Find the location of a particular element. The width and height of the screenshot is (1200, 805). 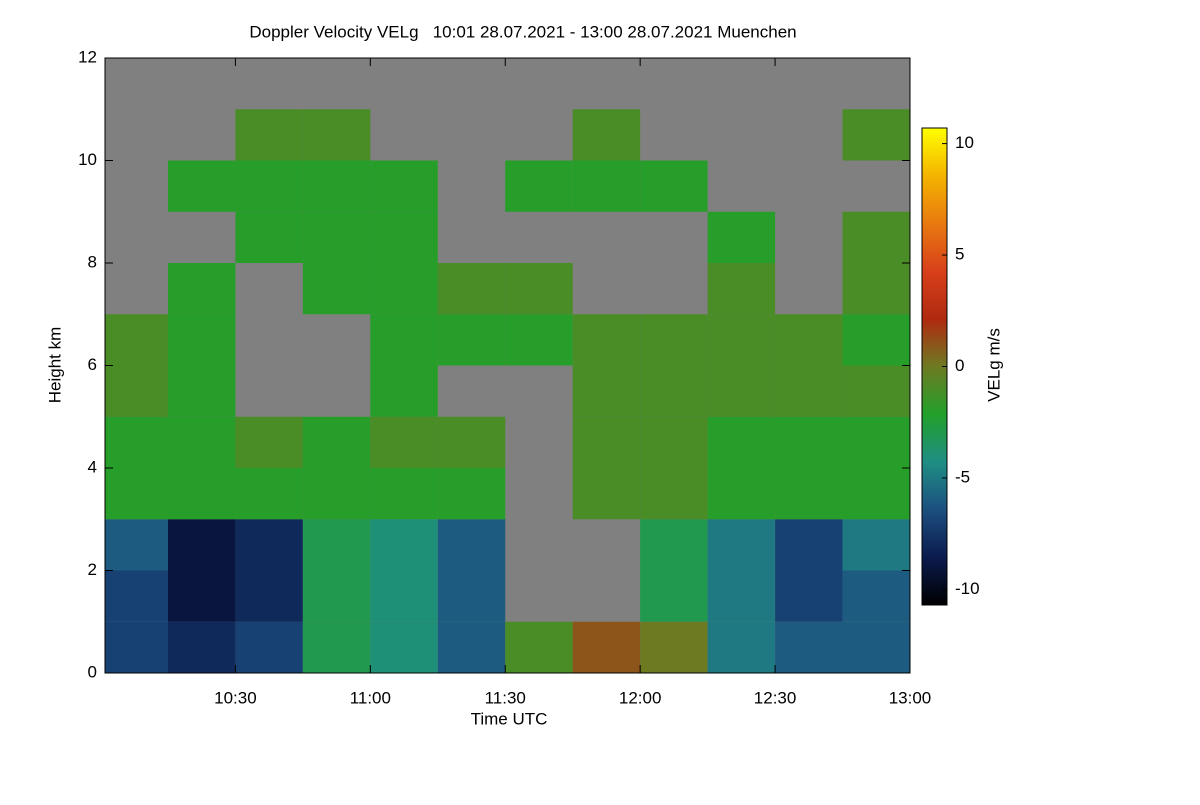

x-axis-label: Time UTC is located at coordinates (509, 718).